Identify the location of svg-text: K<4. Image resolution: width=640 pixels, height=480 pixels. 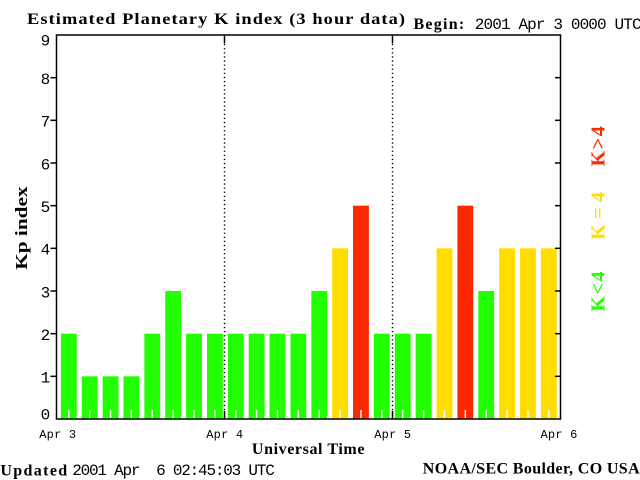
(599, 291).